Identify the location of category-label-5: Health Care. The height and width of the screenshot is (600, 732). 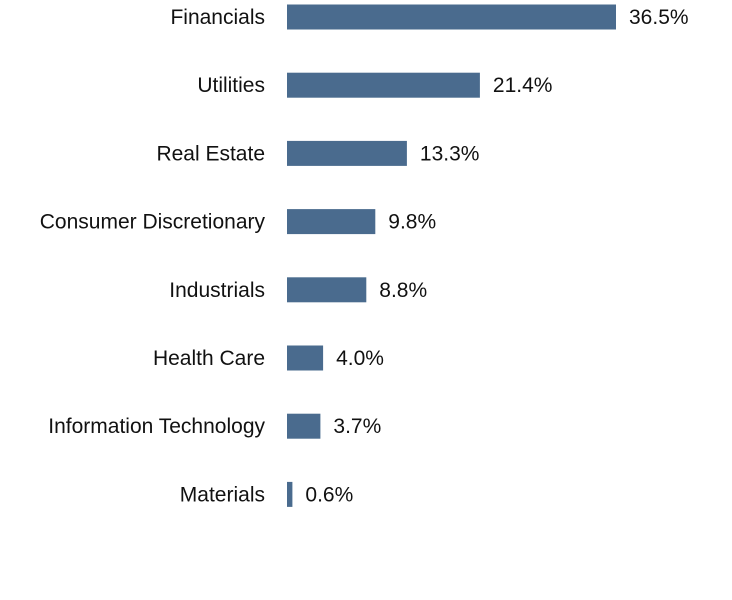
(209, 358).